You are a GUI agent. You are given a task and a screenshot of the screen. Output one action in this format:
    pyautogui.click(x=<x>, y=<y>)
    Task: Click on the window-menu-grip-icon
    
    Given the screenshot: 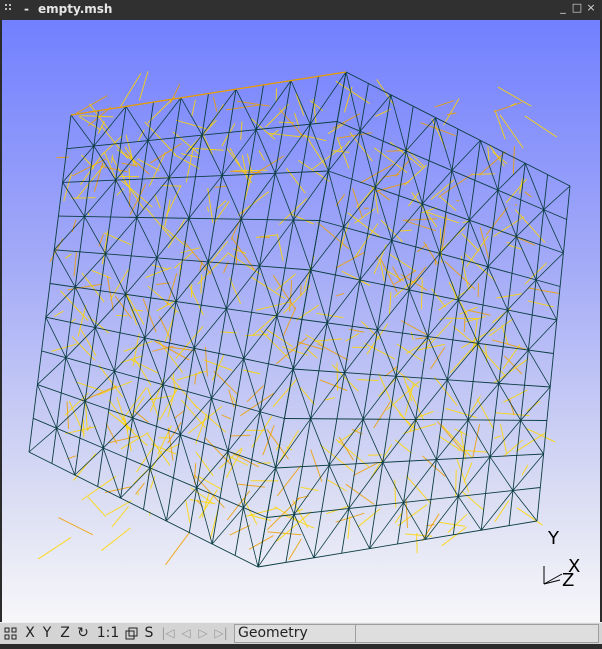 What is the action you would take?
    pyautogui.click(x=9, y=10)
    